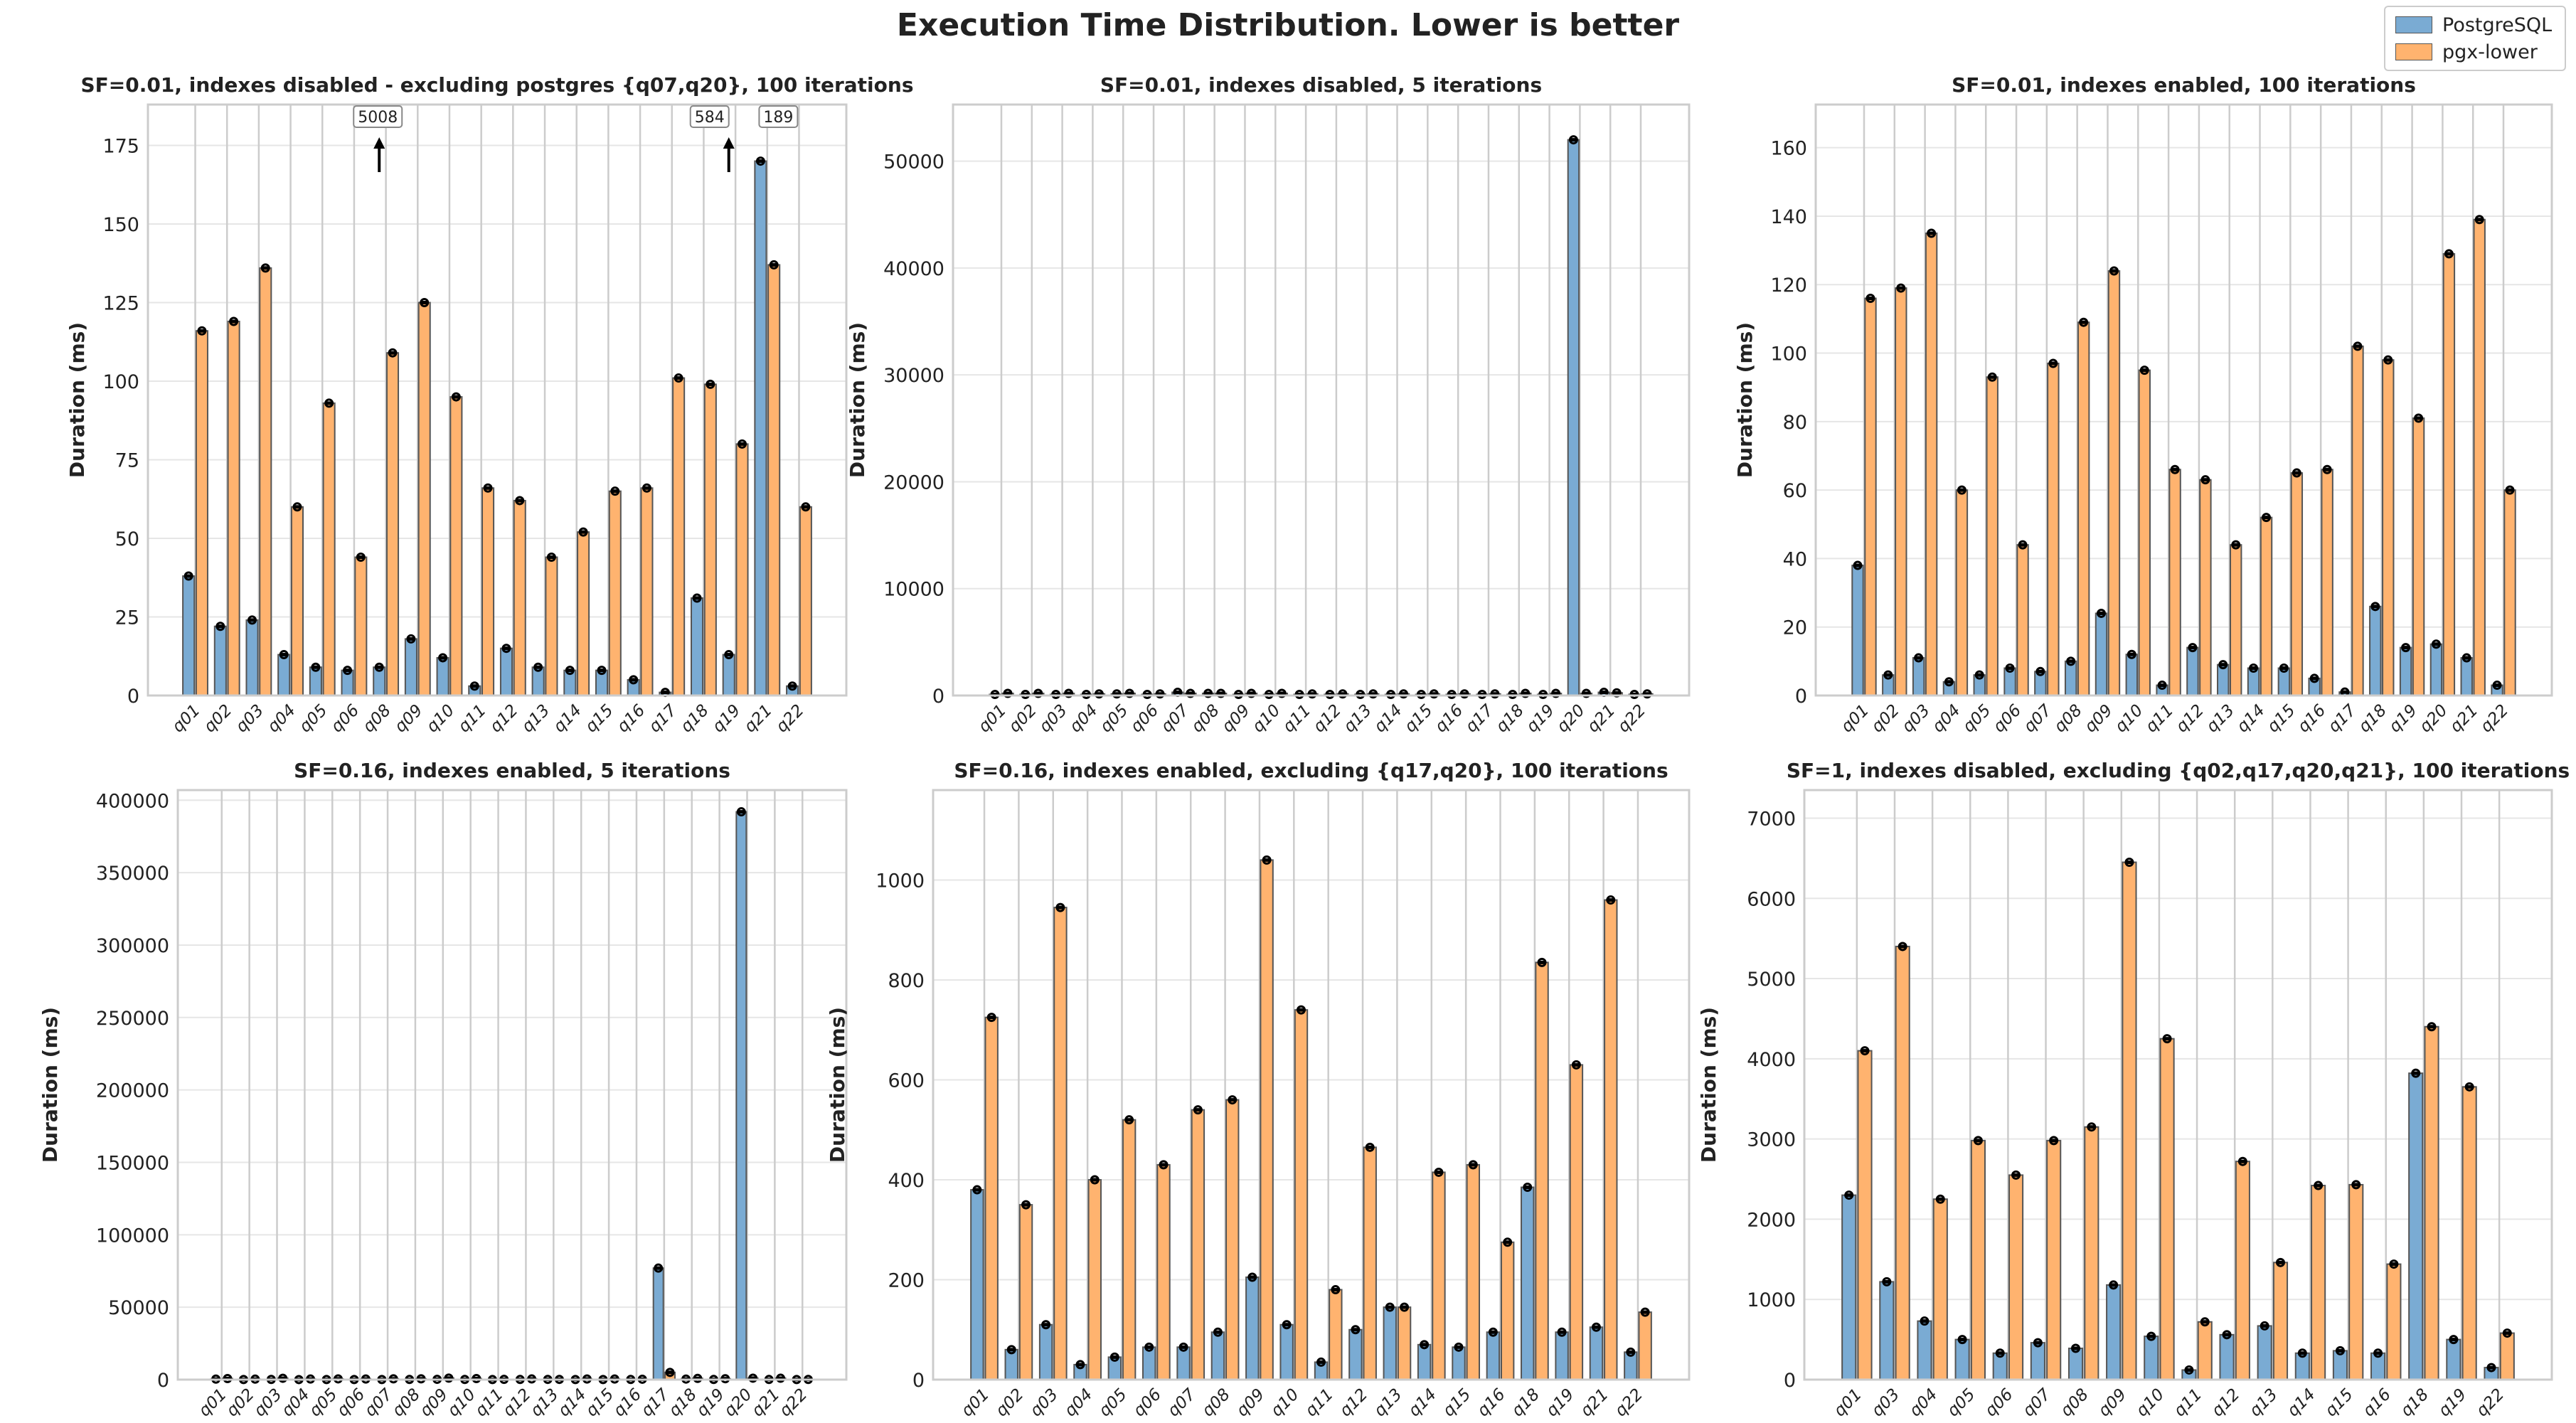  I want to click on x-tick-label: q19, so click(710, 1402).